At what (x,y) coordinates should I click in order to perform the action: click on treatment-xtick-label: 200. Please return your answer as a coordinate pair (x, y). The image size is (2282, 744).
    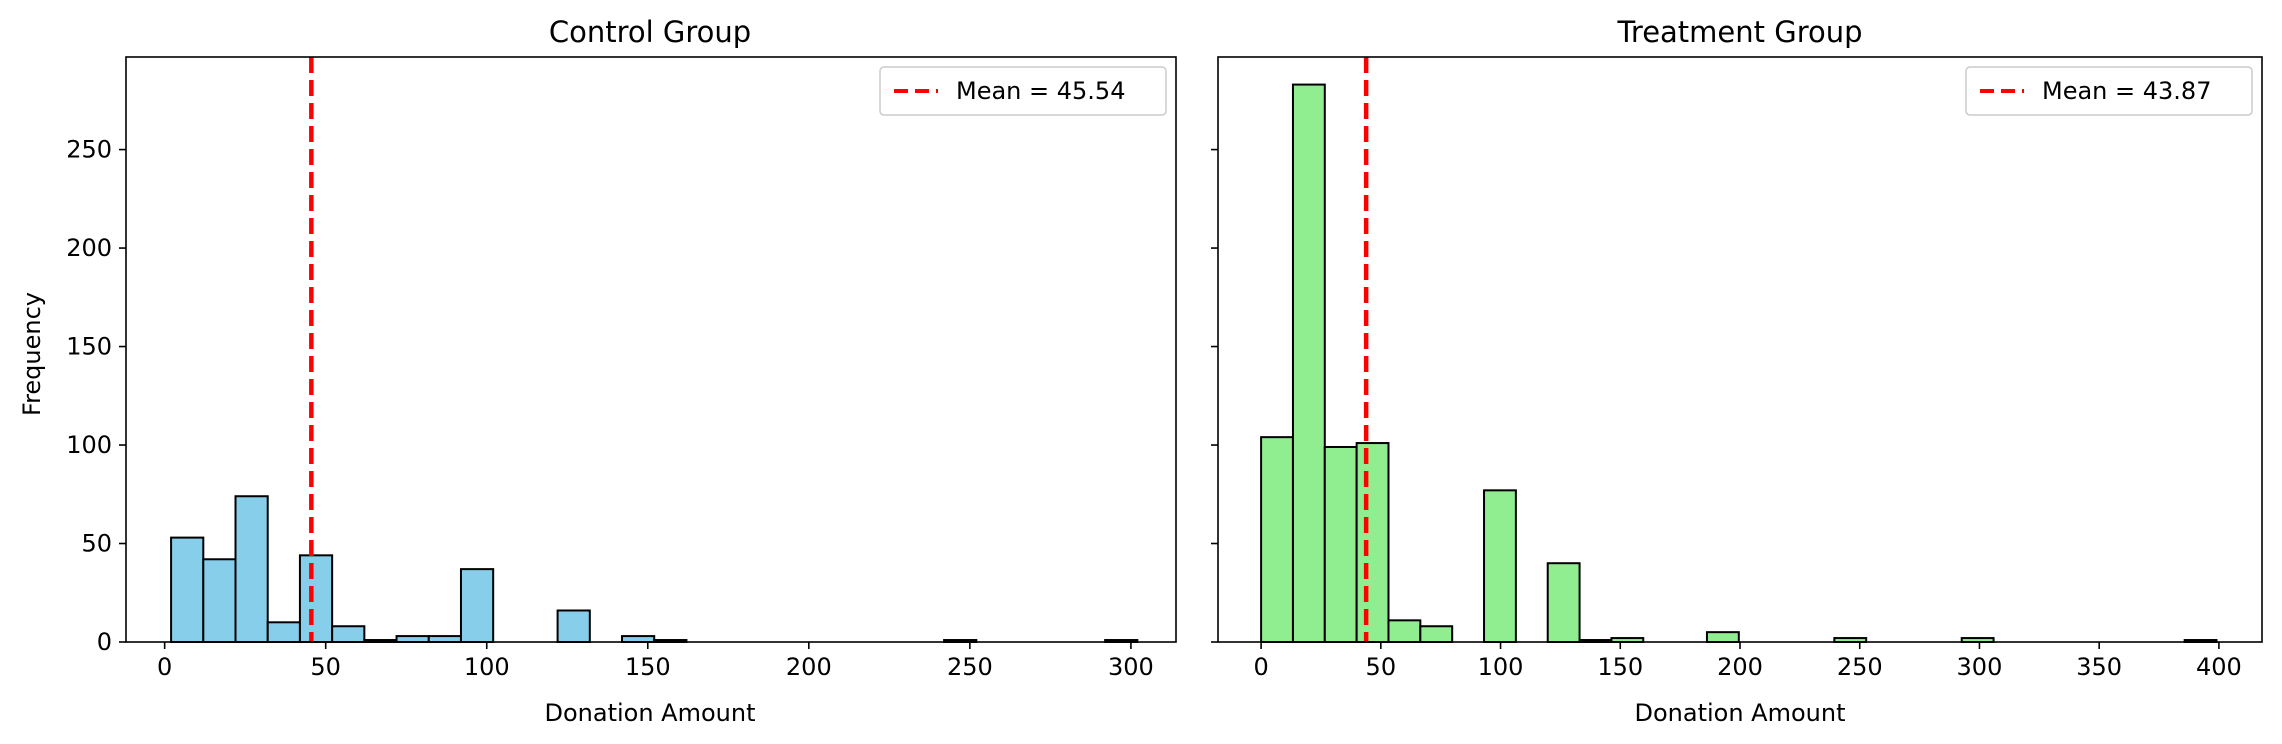
    Looking at the image, I should click on (1740, 667).